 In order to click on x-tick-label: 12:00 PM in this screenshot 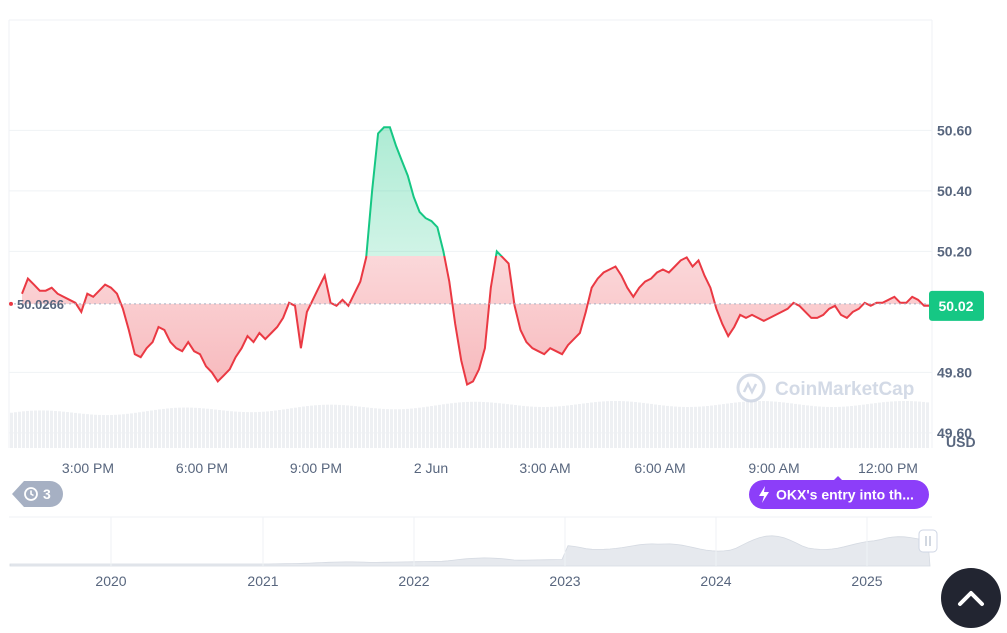, I will do `click(888, 468)`.